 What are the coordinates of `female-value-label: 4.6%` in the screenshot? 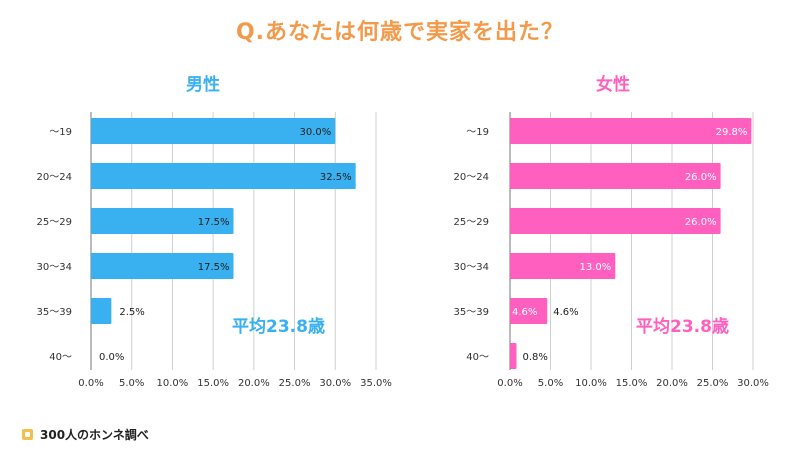 It's located at (524, 312).